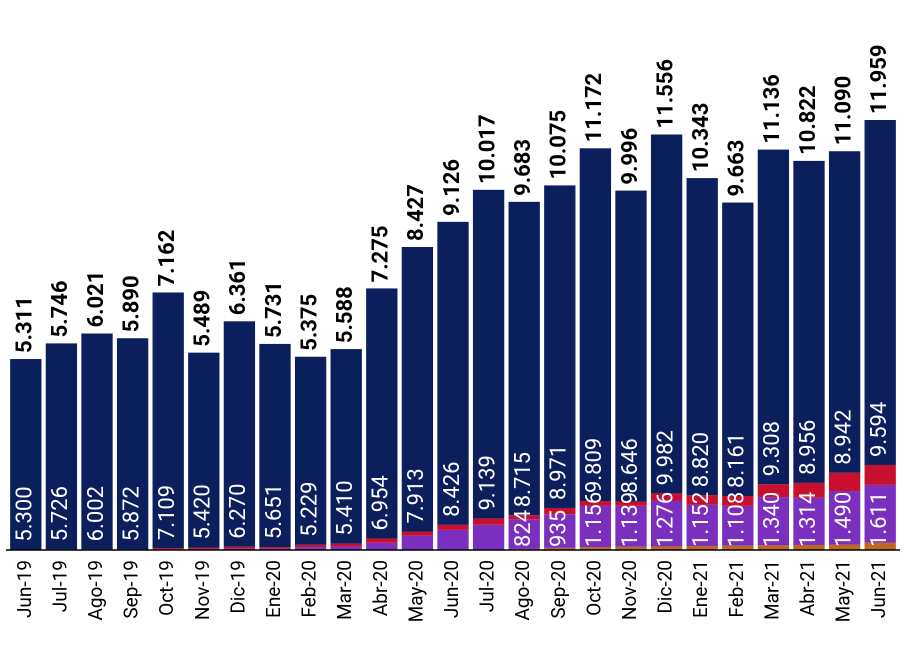 Image resolution: width=909 pixels, height=659 pixels. Describe the element at coordinates (274, 511) in the screenshot. I see `segment-label: 5.651` at that location.